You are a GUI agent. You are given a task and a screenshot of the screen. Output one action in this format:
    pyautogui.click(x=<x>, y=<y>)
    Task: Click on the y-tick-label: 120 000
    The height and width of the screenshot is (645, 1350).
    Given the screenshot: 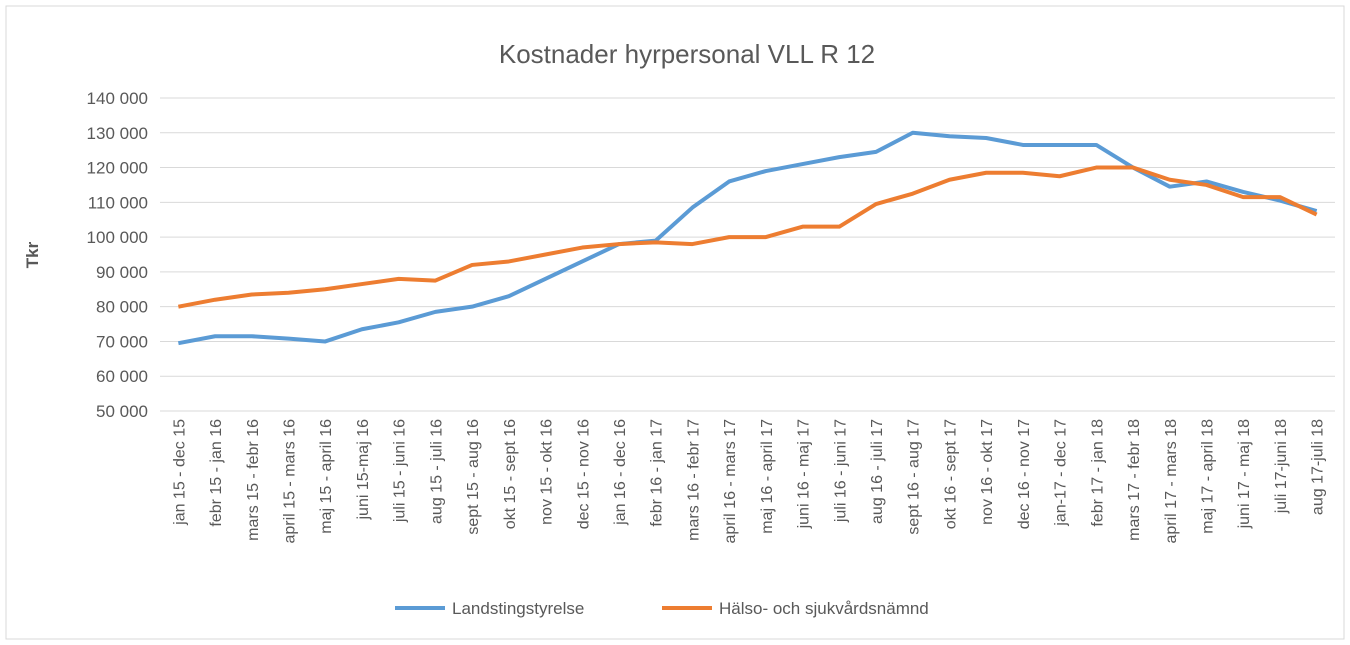 What is the action you would take?
    pyautogui.click(x=117, y=168)
    